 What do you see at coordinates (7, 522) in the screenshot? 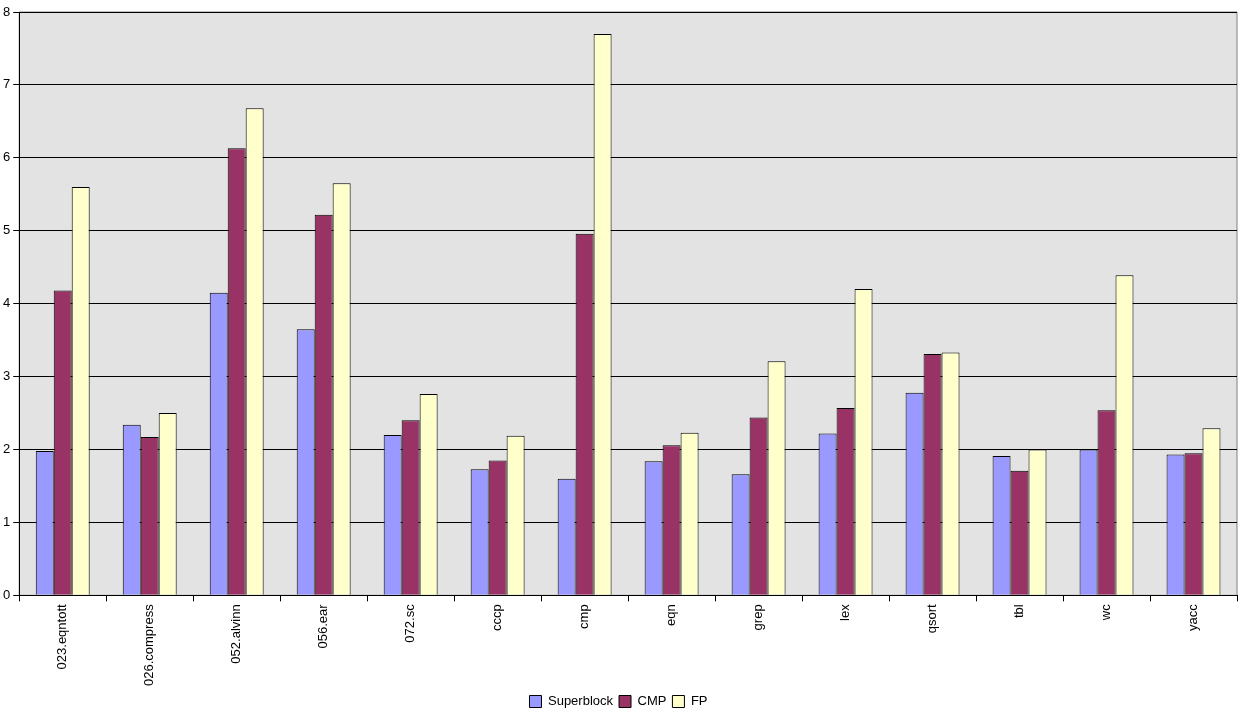
I see `y-tick-label: 1` at bounding box center [7, 522].